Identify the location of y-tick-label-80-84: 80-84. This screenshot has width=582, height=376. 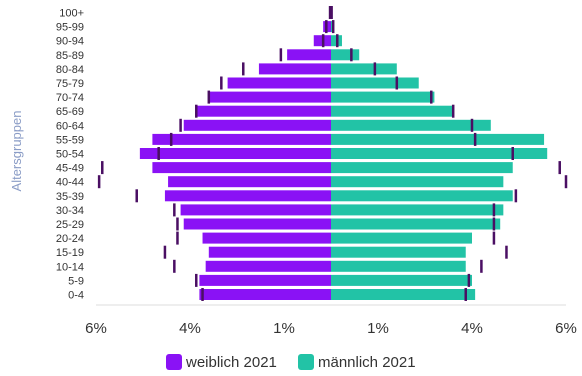
(70, 70).